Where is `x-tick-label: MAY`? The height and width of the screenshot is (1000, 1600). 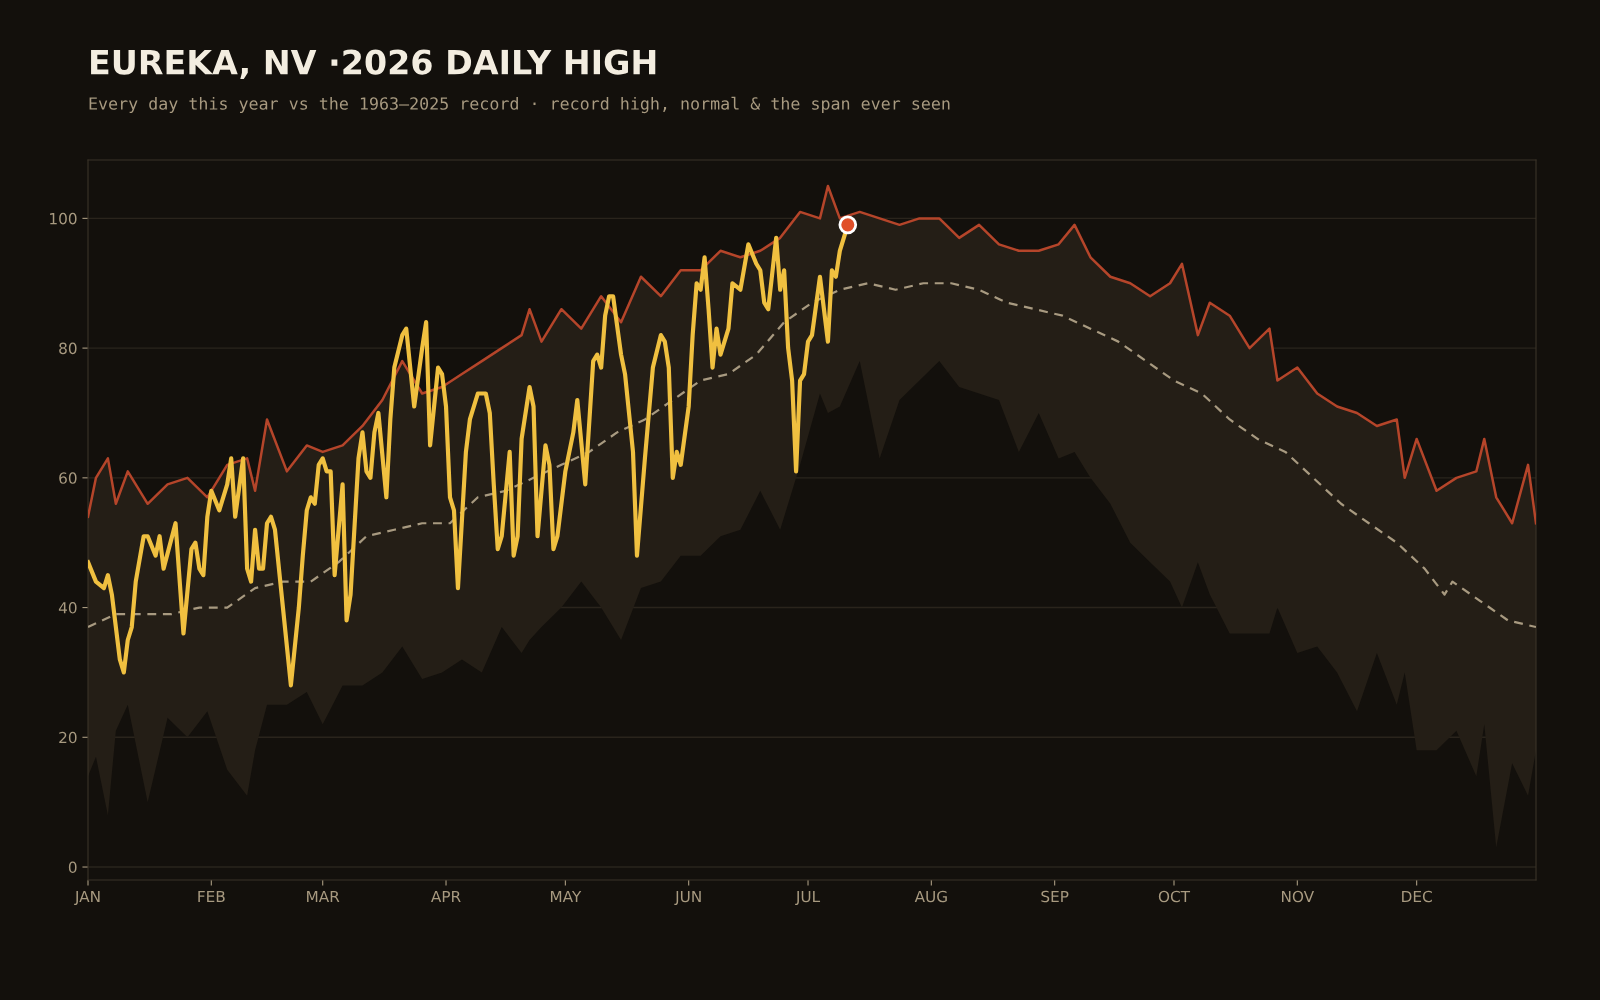 x-tick-label: MAY is located at coordinates (566, 896).